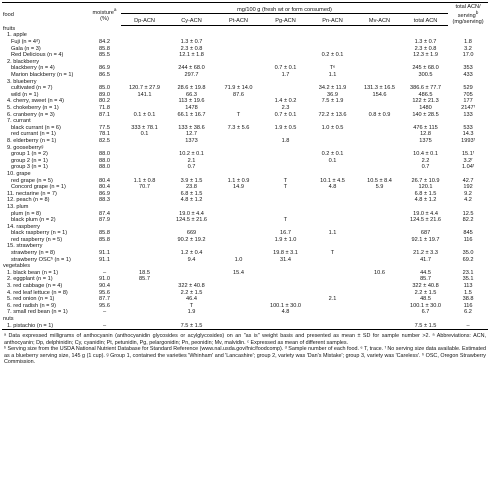  What do you see at coordinates (104, 299) in the screenshot?
I see `cell-value: 87.7` at bounding box center [104, 299].